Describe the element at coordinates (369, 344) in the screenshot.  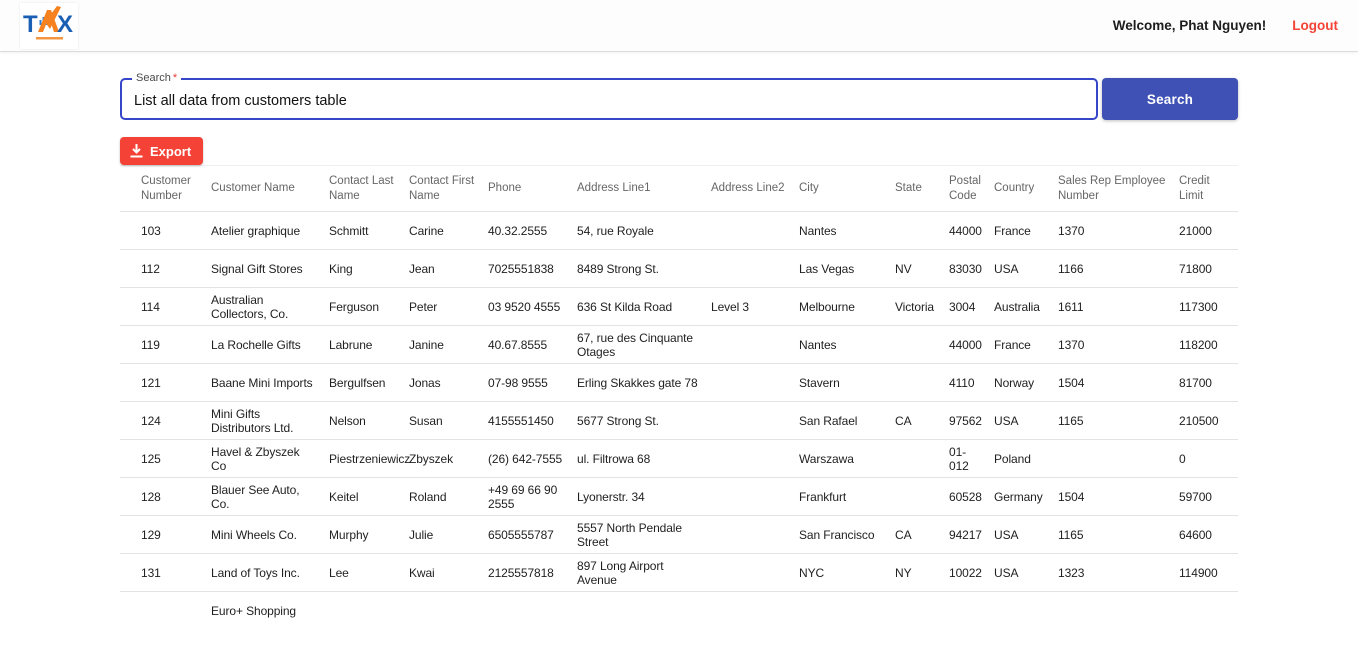
I see `table-cell: Labrune` at that location.